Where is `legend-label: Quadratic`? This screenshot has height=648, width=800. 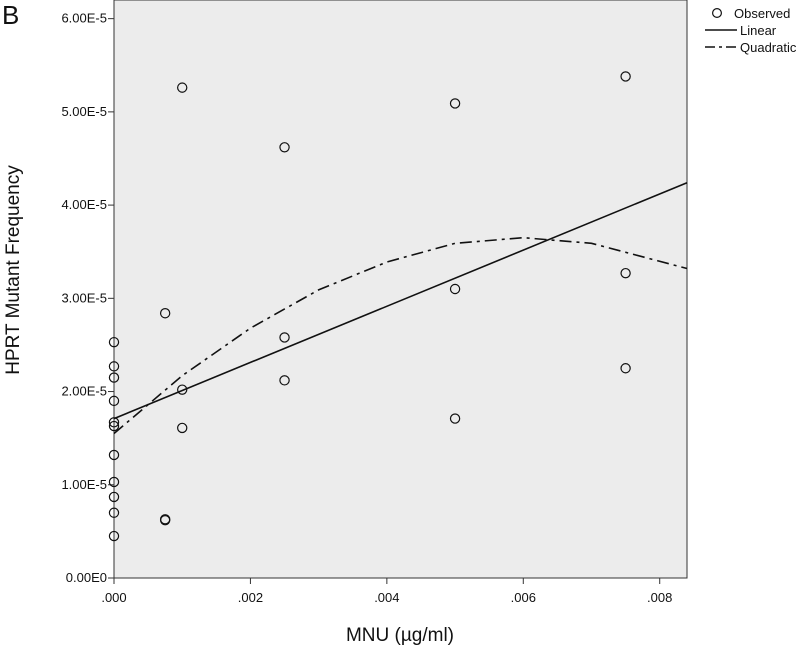 legend-label: Quadratic is located at coordinates (768, 47).